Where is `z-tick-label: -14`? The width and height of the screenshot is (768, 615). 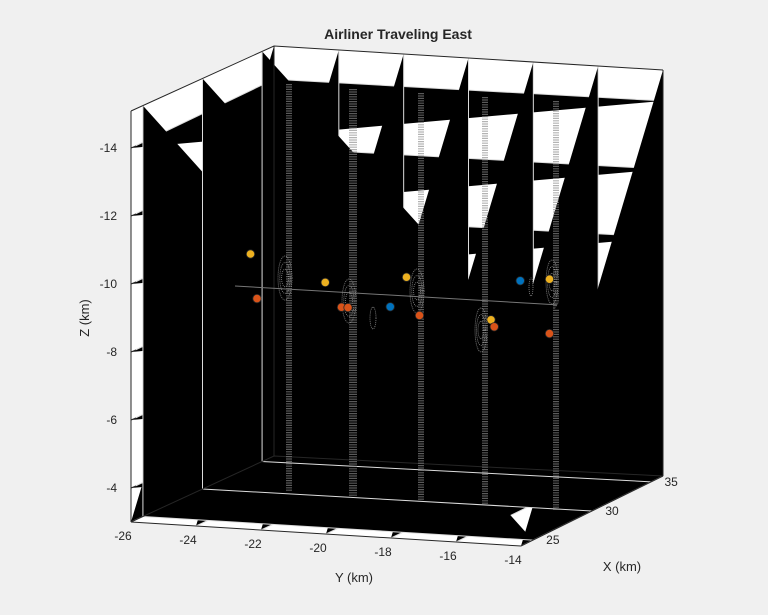 z-tick-label: -14 is located at coordinates (109, 148).